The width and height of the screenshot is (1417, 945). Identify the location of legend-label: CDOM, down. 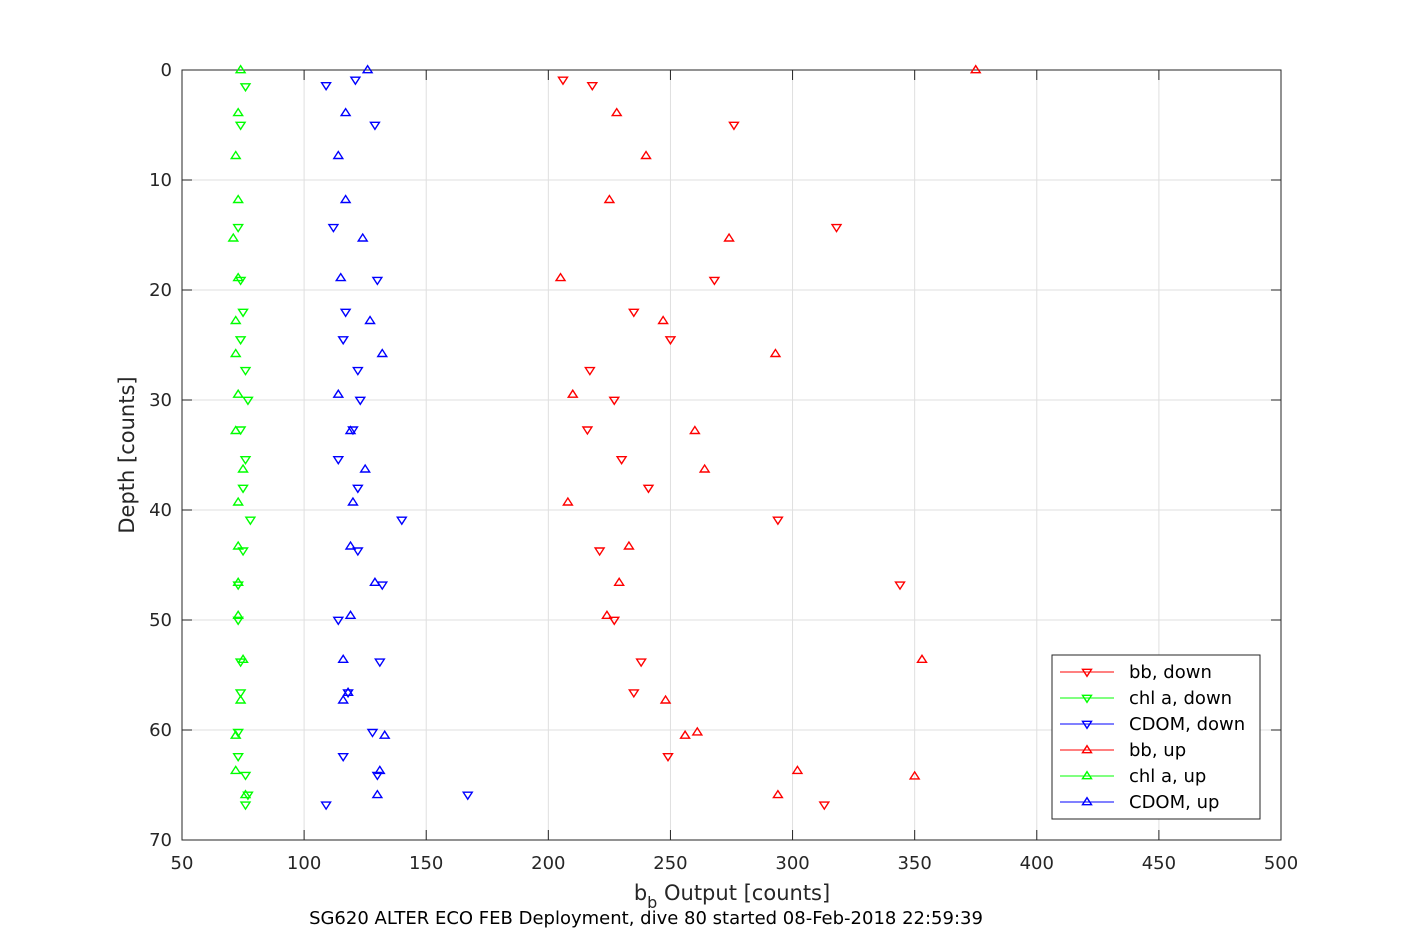
(1187, 724).